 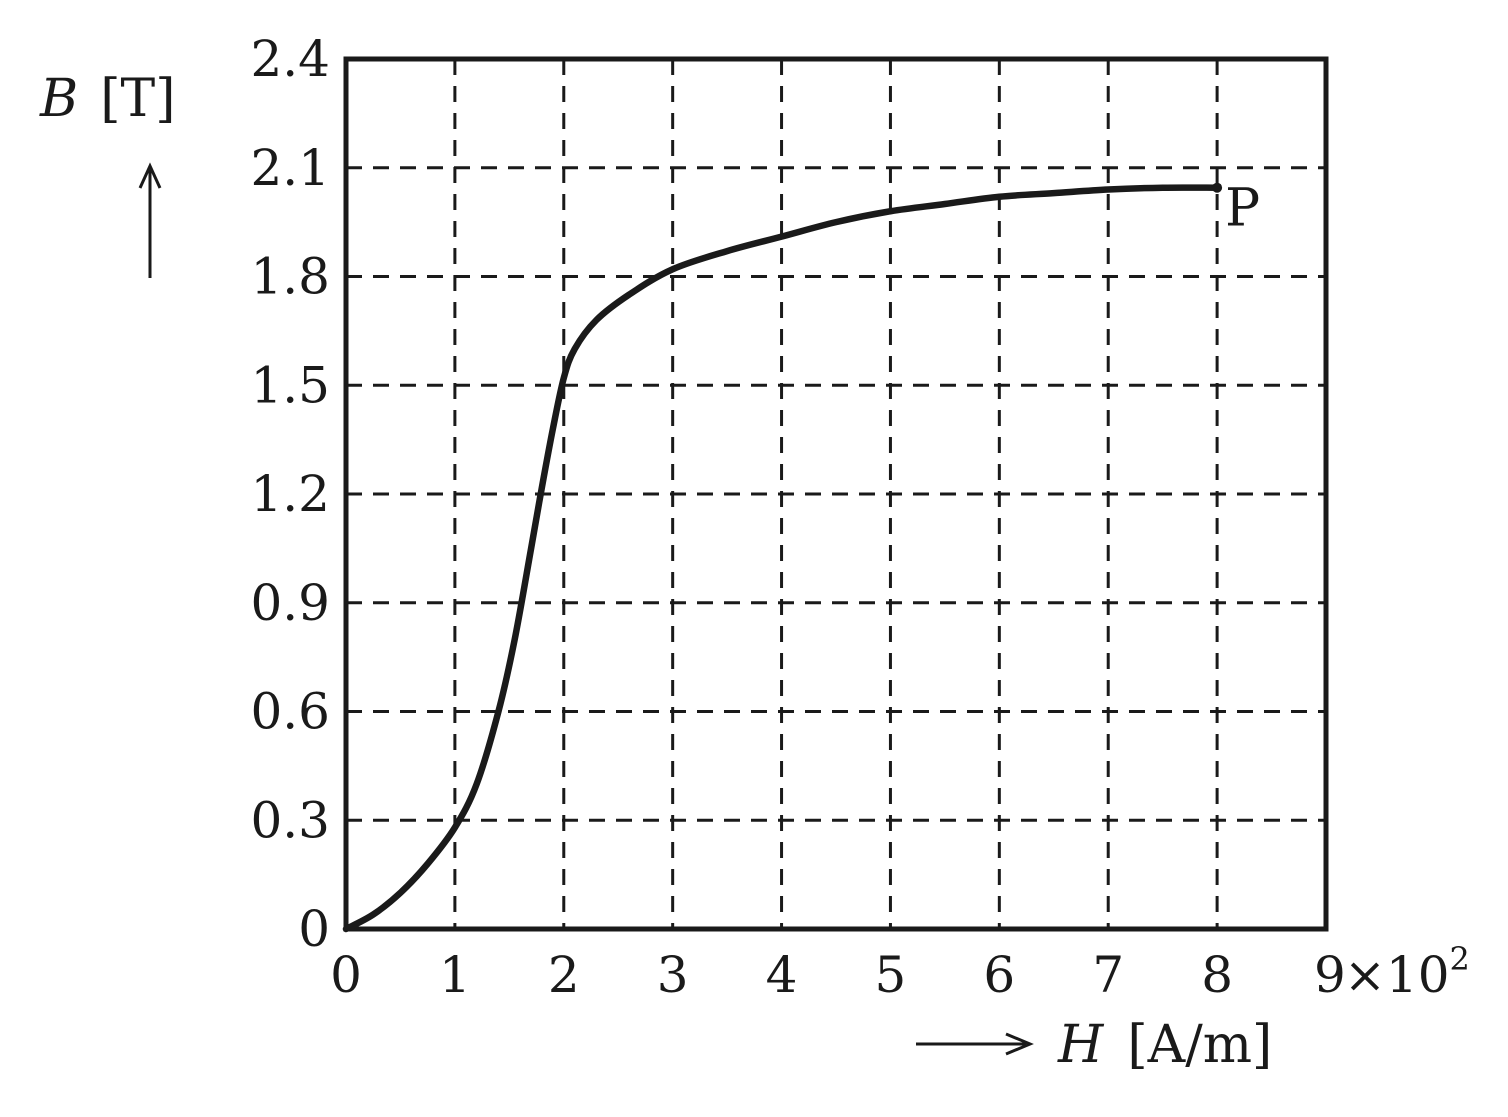 I want to click on x-tick-label: 9, so click(x=1330, y=975).